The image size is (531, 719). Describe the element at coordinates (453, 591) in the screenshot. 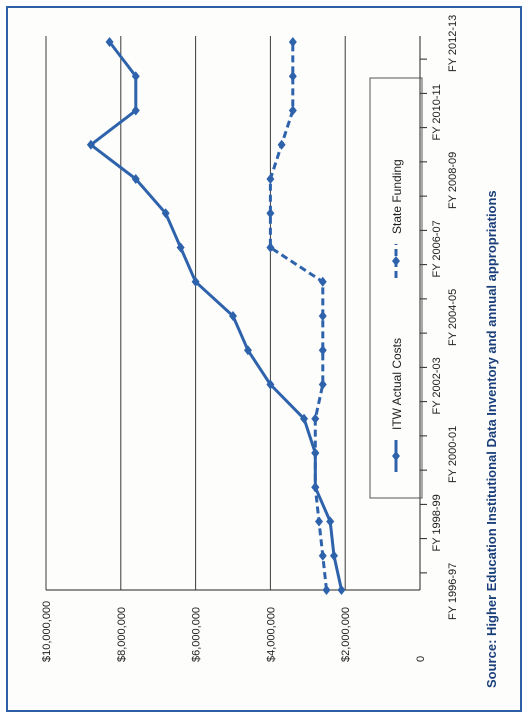

I see `category-tick-label: FY 1996-97` at that location.